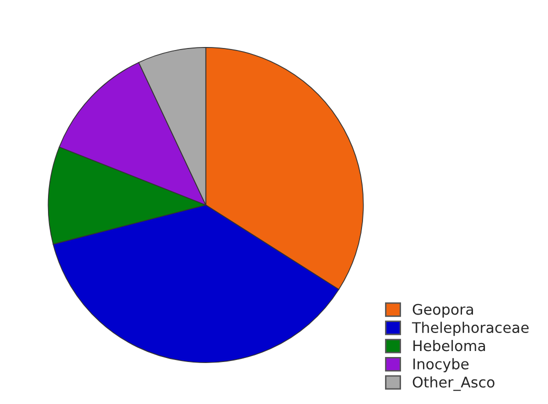 This screenshot has width=548, height=404. I want to click on legend-label: Hebeloma, so click(449, 346).